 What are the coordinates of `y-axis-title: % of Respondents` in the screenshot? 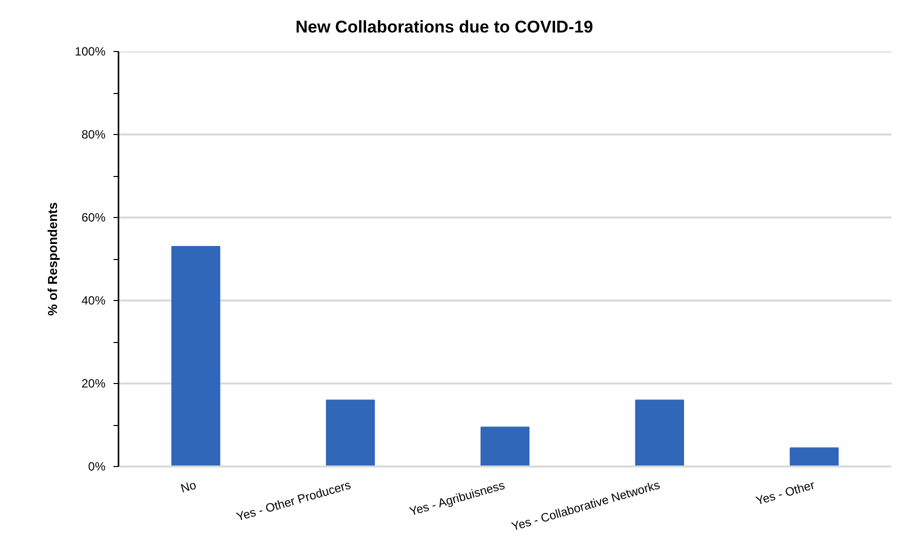 It's located at (52, 259).